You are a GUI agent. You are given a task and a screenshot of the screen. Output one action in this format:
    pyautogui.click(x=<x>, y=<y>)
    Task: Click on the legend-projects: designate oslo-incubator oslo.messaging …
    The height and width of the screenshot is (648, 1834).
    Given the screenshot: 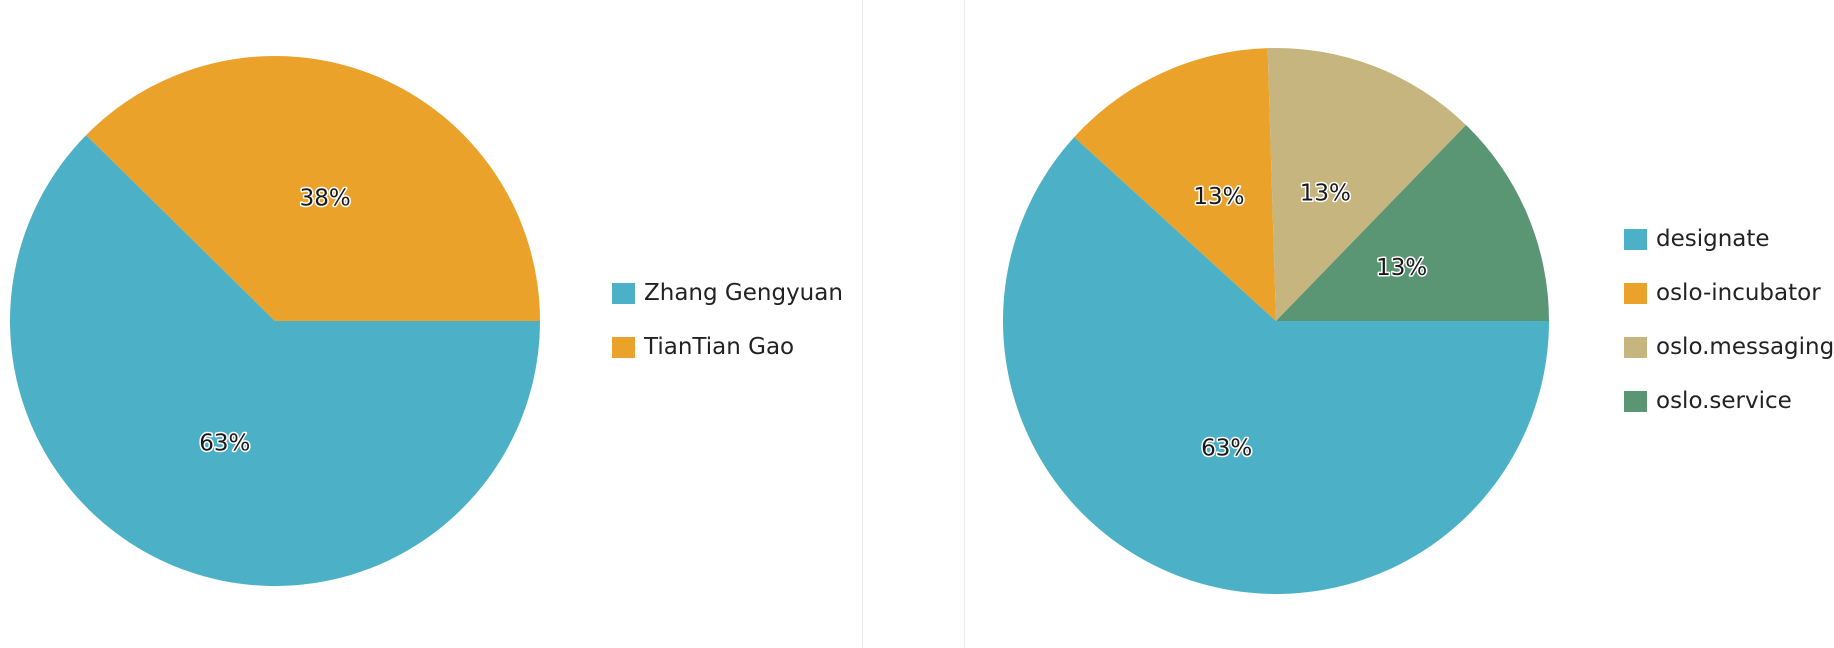 What is the action you would take?
    pyautogui.click(x=1729, y=320)
    